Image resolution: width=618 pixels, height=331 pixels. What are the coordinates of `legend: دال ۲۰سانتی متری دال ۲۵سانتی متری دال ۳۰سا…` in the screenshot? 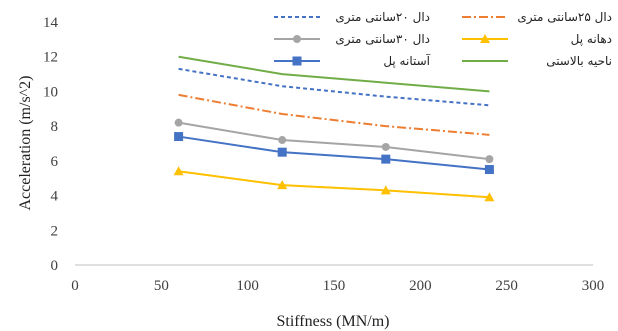 It's located at (443, 39).